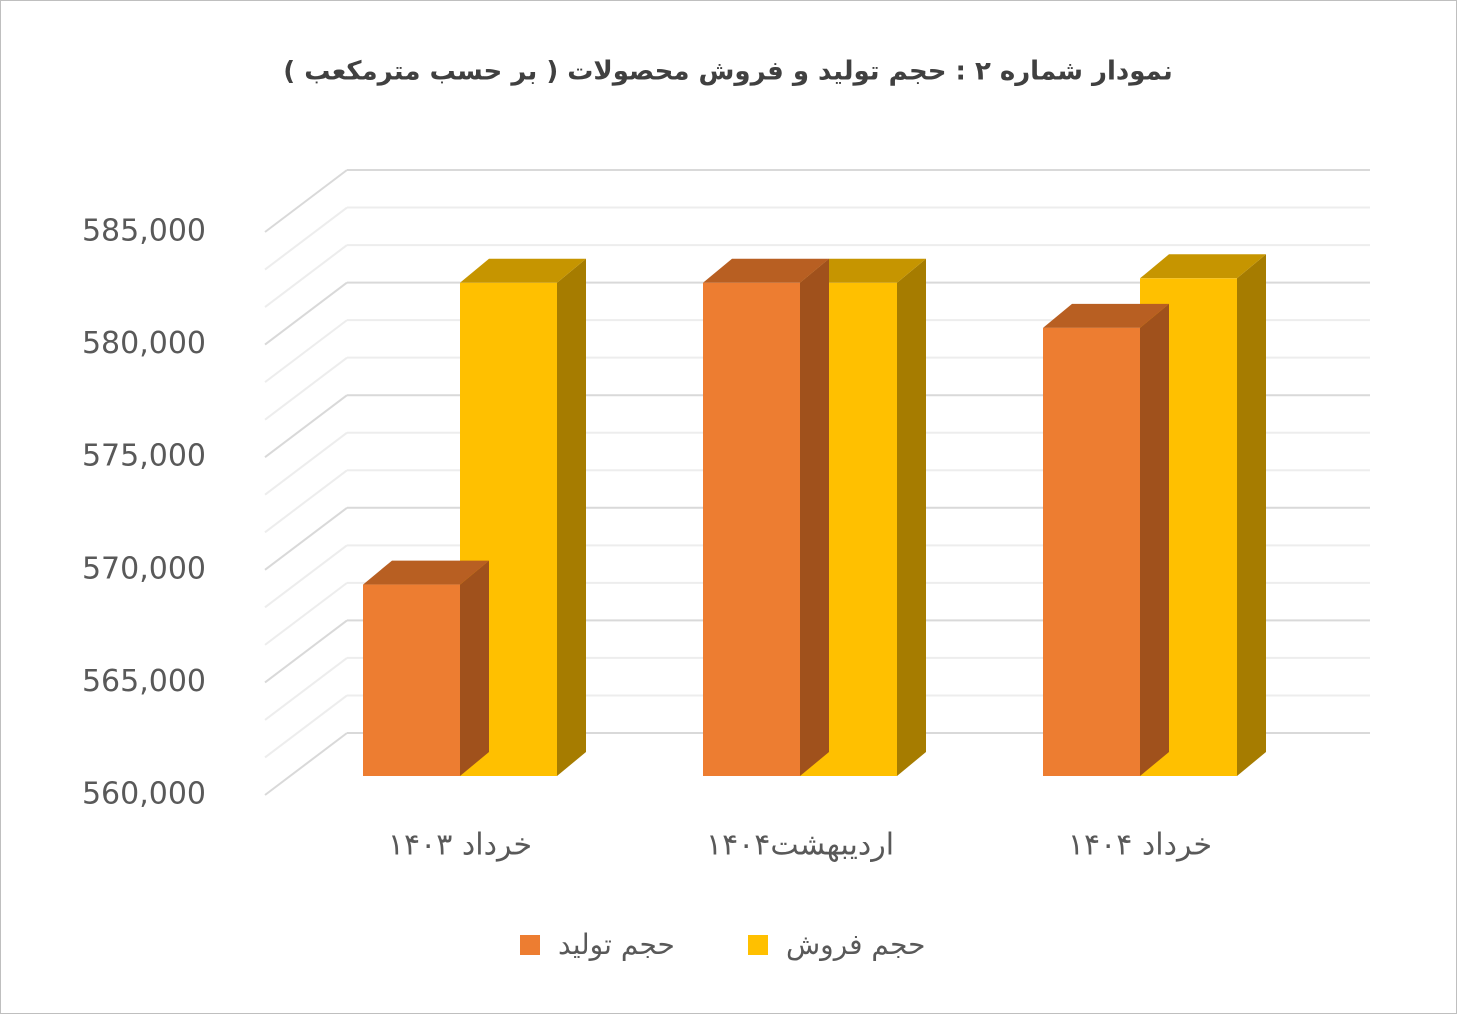 Image resolution: width=1457 pixels, height=1014 pixels. What do you see at coordinates (800, 845) in the screenshot?
I see `x-tick-label: اردیبهشت۱۴۰۴` at bounding box center [800, 845].